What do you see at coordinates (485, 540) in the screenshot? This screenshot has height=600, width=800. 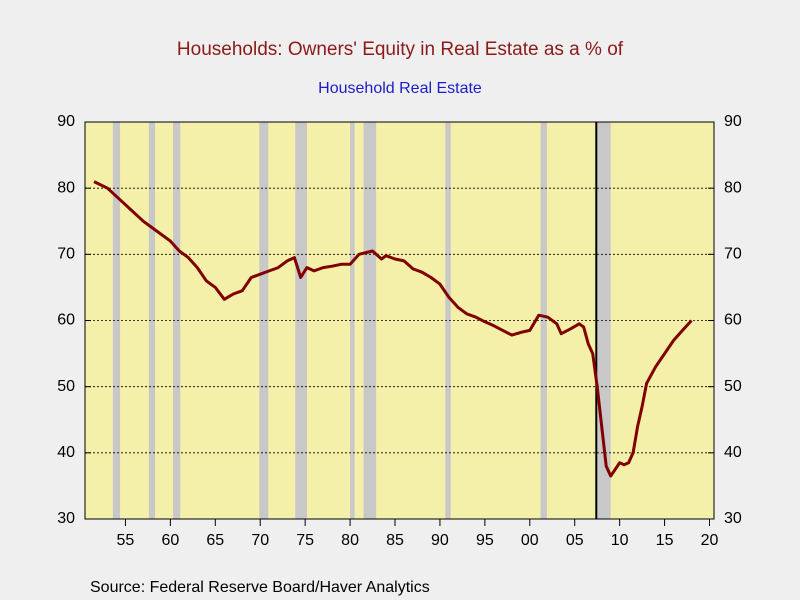 I see `x-tick-label: 95` at bounding box center [485, 540].